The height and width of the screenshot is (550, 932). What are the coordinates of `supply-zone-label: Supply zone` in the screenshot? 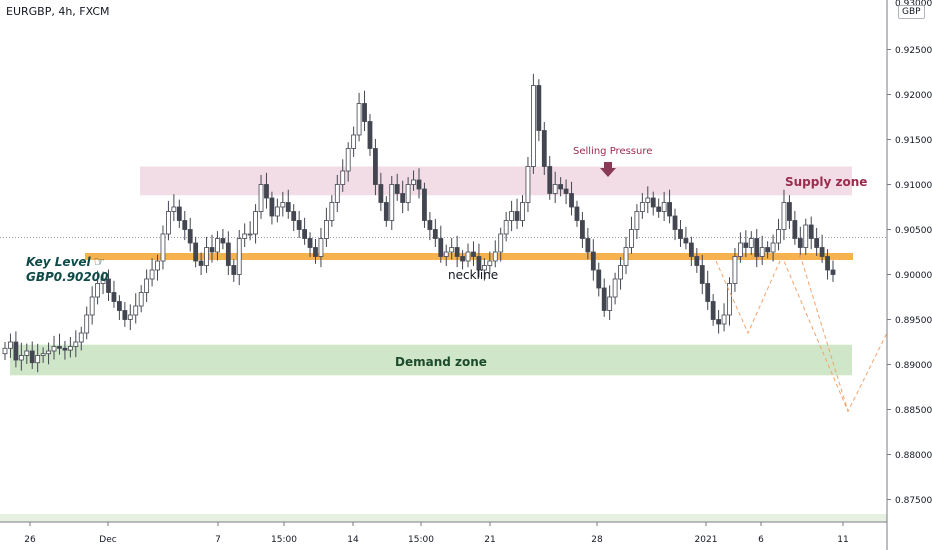 It's located at (826, 182).